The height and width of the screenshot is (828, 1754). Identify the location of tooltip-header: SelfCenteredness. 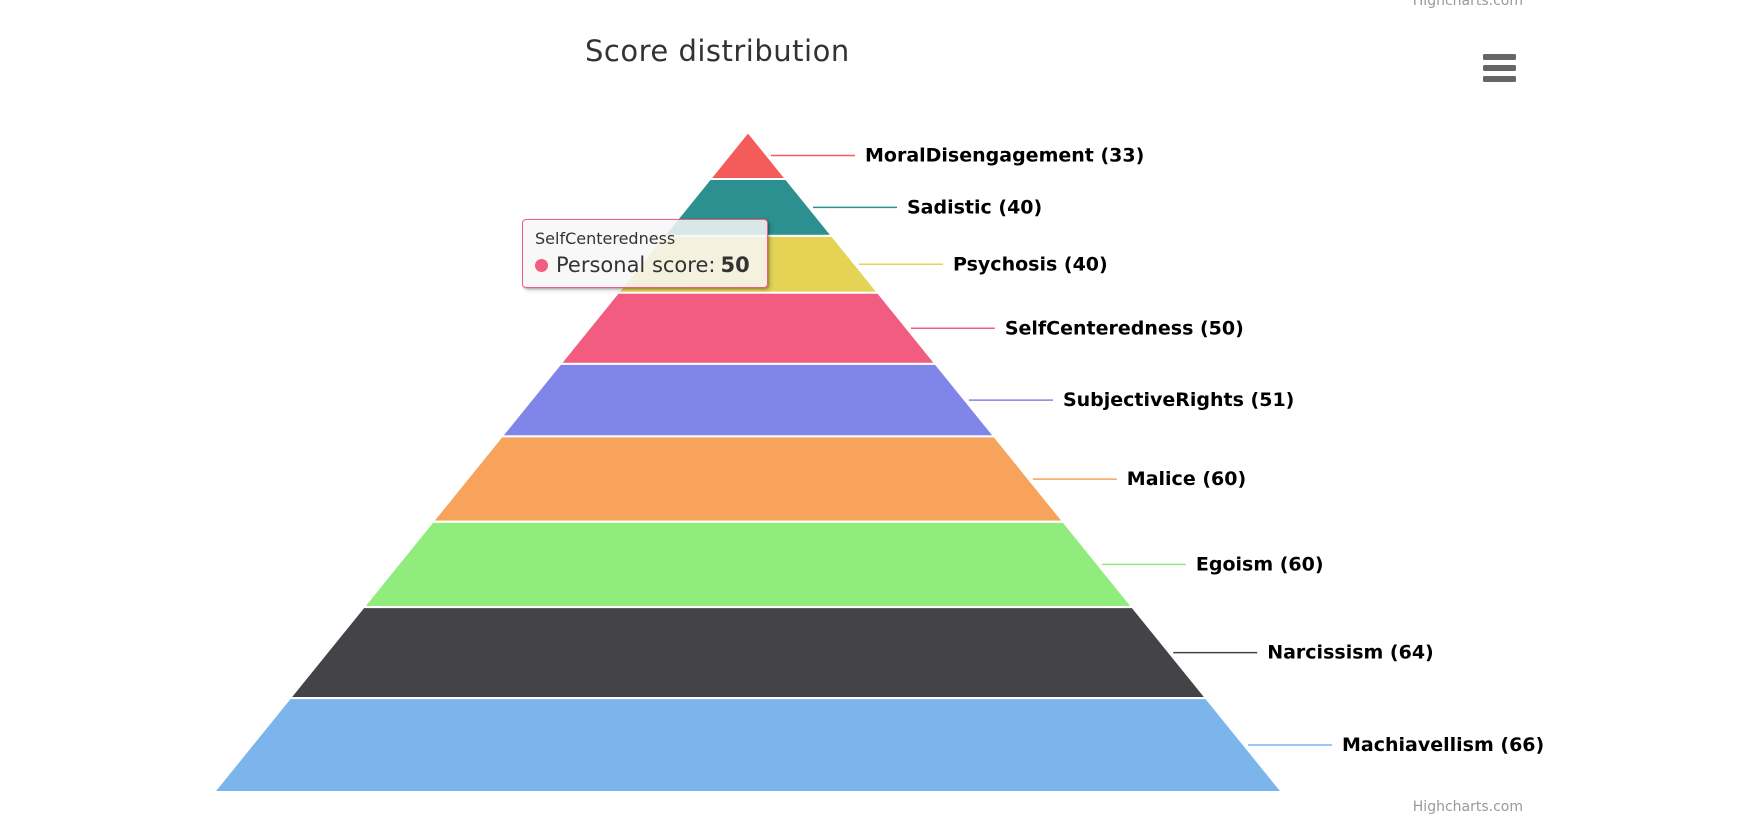
(605, 238).